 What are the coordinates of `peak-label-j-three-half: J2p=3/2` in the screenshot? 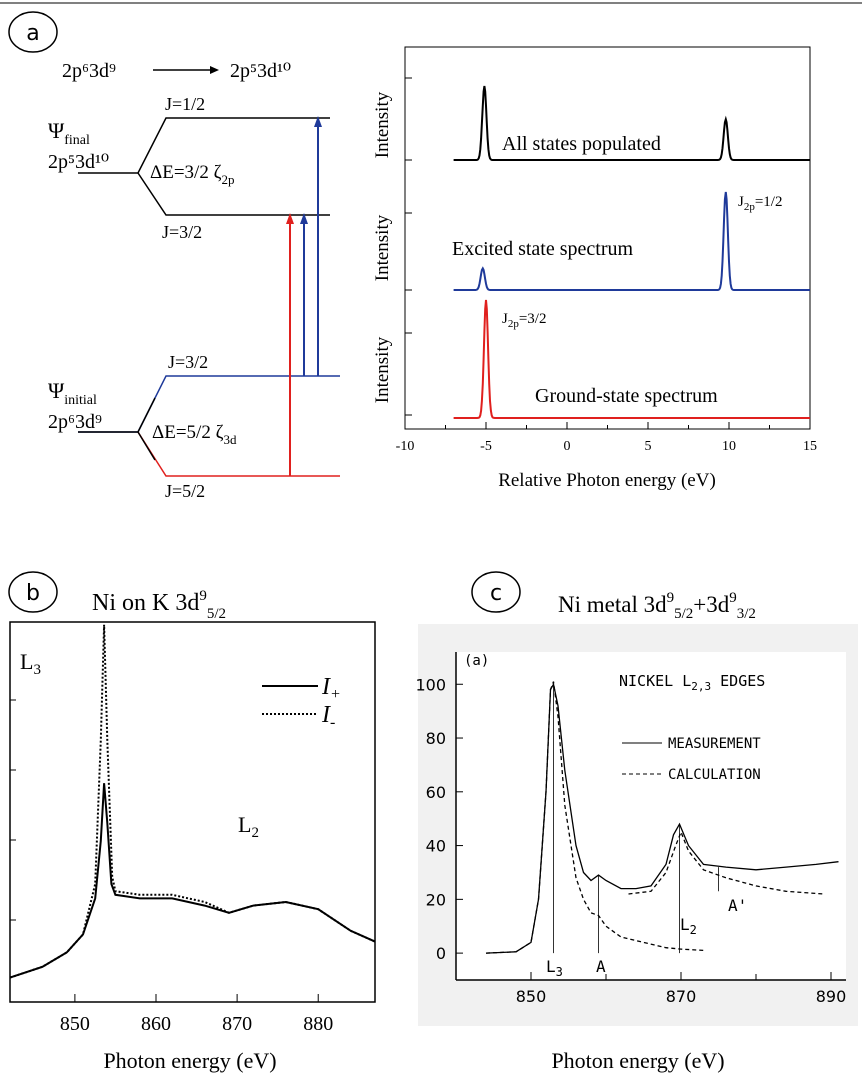 It's located at (524, 320).